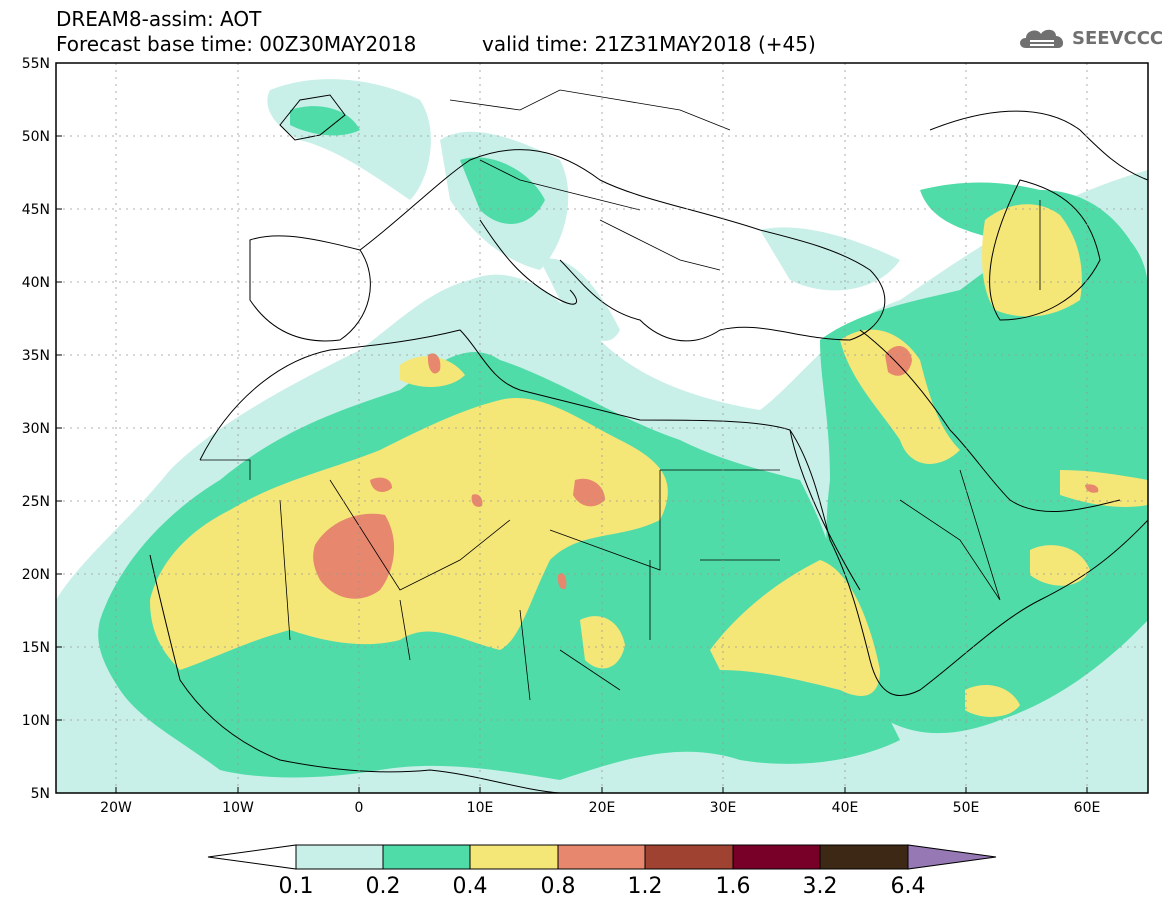 The height and width of the screenshot is (905, 1165). What do you see at coordinates (36, 283) in the screenshot?
I see `lat-label: 40N` at bounding box center [36, 283].